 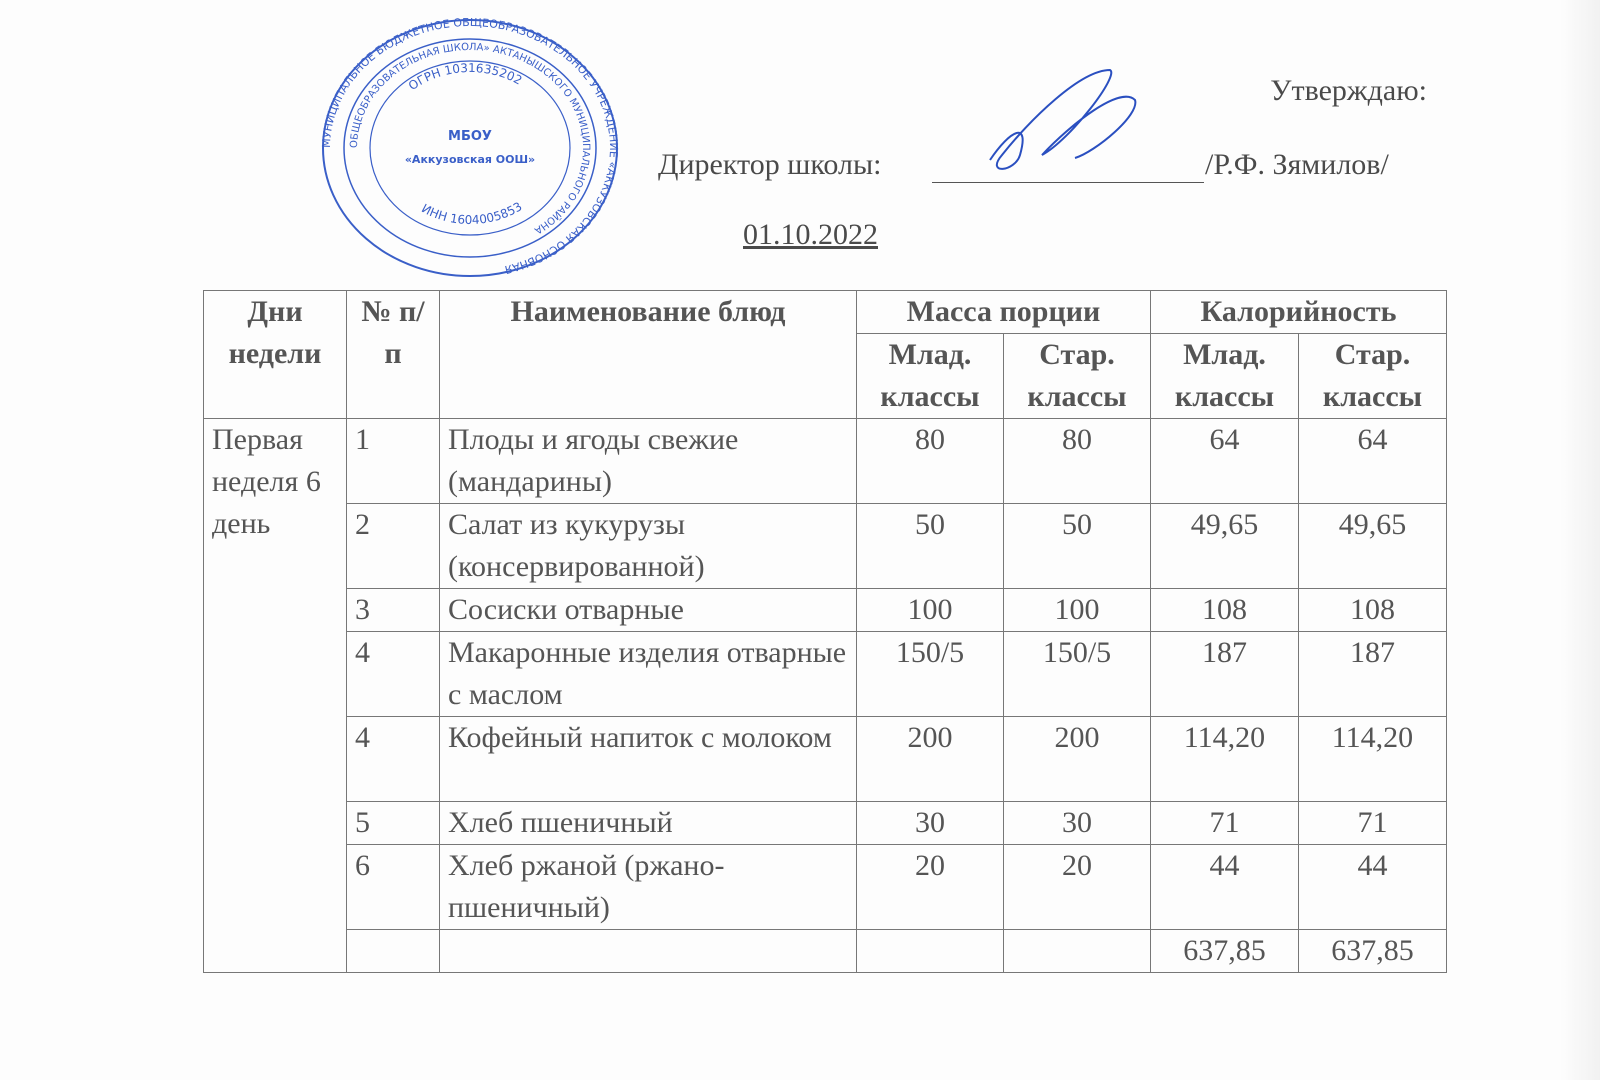 I want to click on header-num: № п/п, so click(x=393, y=354).